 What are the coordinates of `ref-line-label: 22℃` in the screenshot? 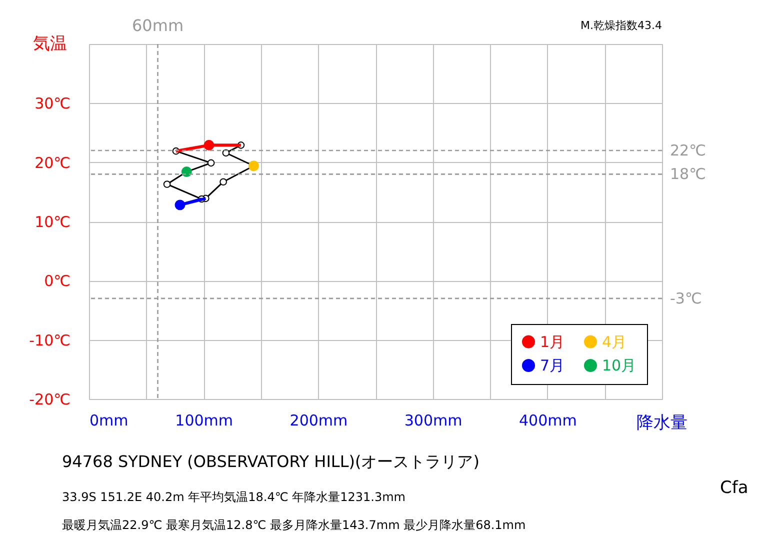 It's located at (688, 151).